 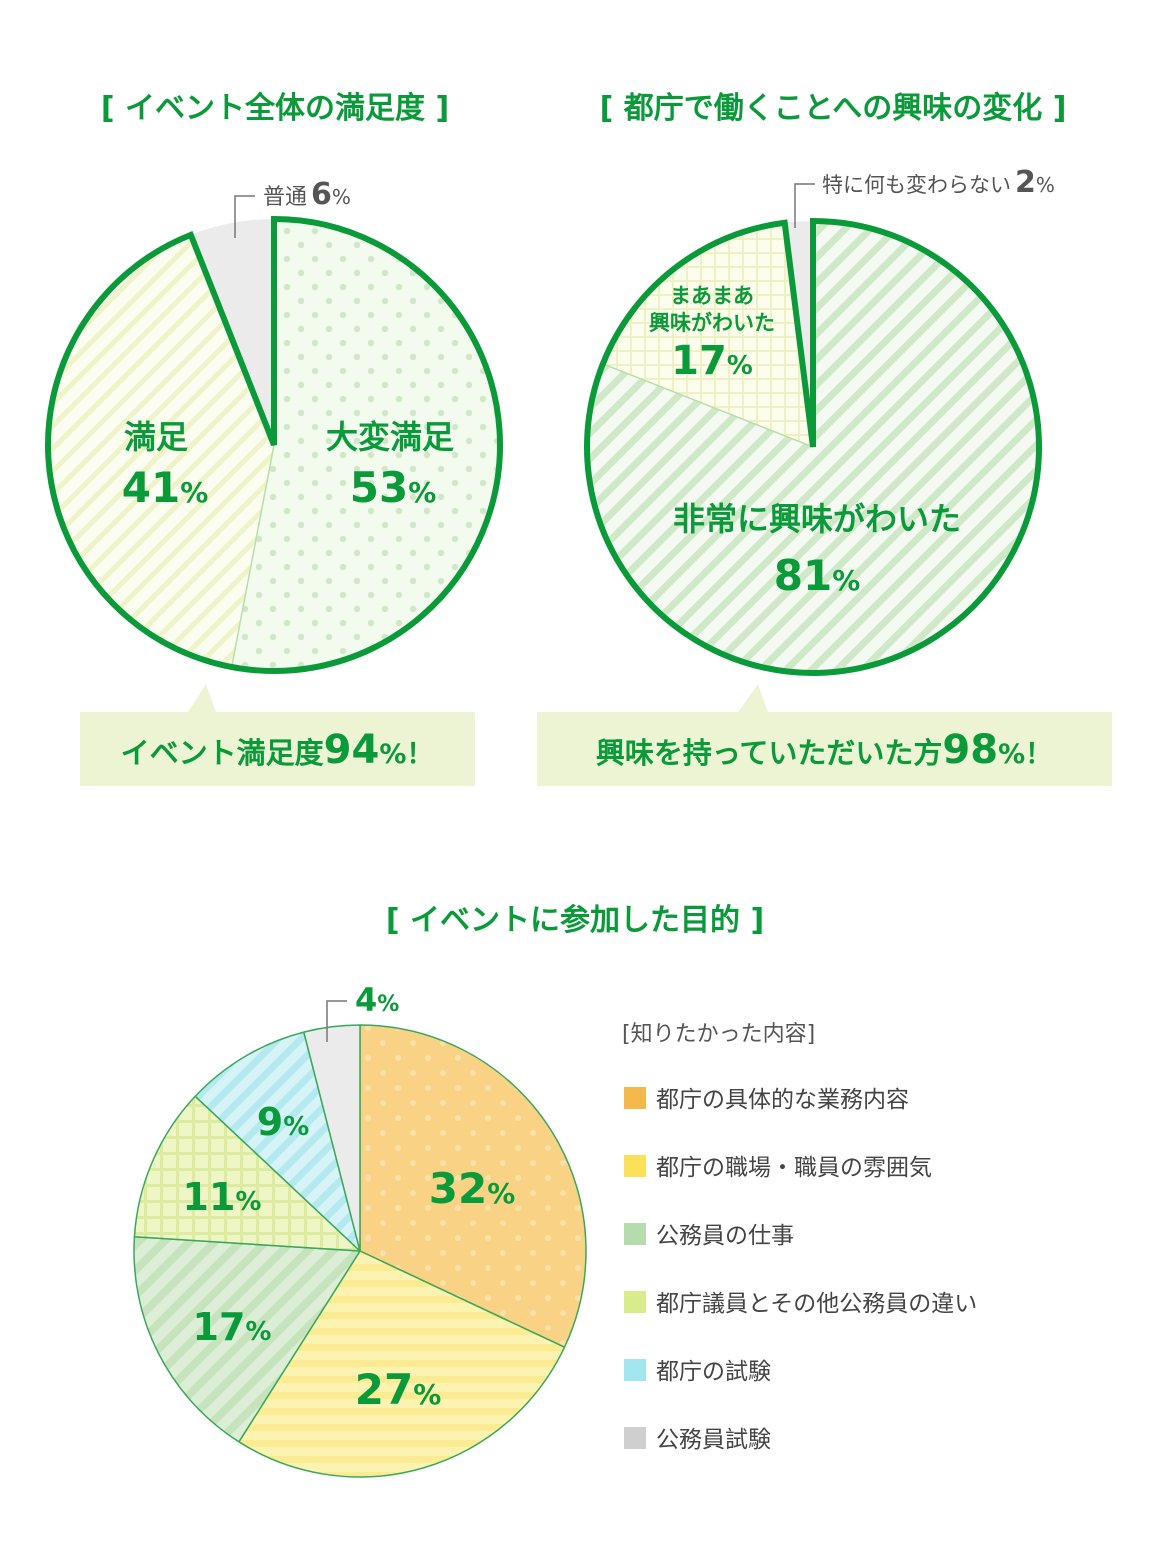 I want to click on slice-value-label: 27%, so click(x=398, y=1389).